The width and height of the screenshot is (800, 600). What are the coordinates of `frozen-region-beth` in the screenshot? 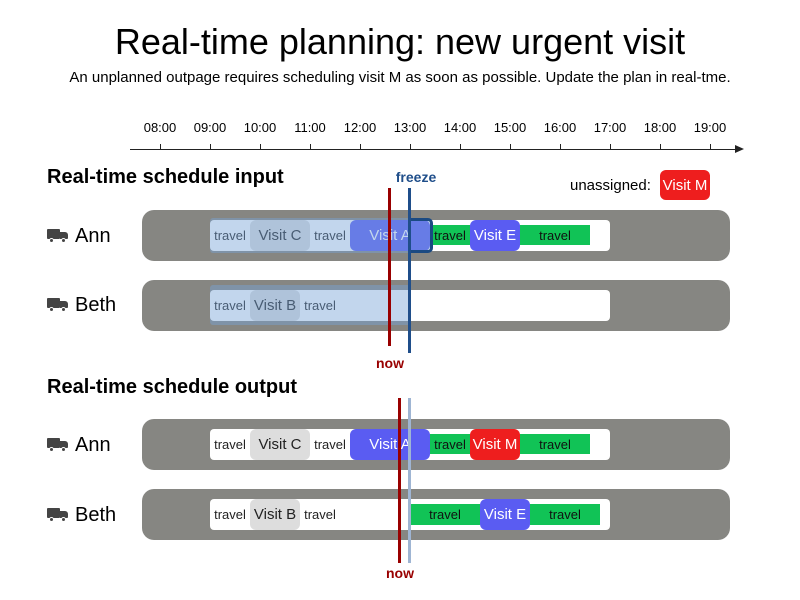 It's located at (310, 305).